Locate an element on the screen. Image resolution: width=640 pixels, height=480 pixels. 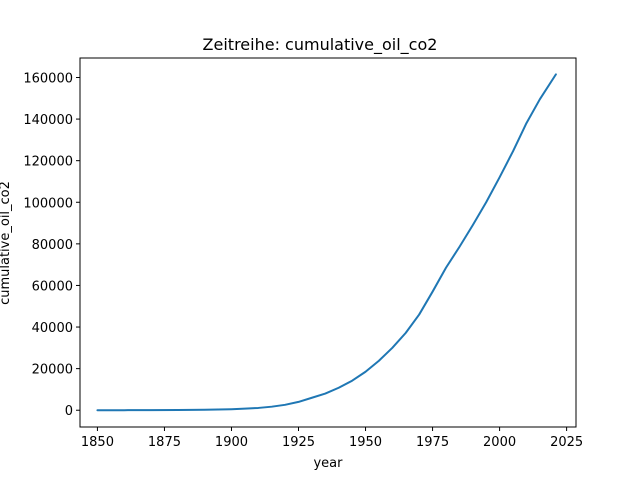
y-tick-label: 60000 is located at coordinates (52, 286).